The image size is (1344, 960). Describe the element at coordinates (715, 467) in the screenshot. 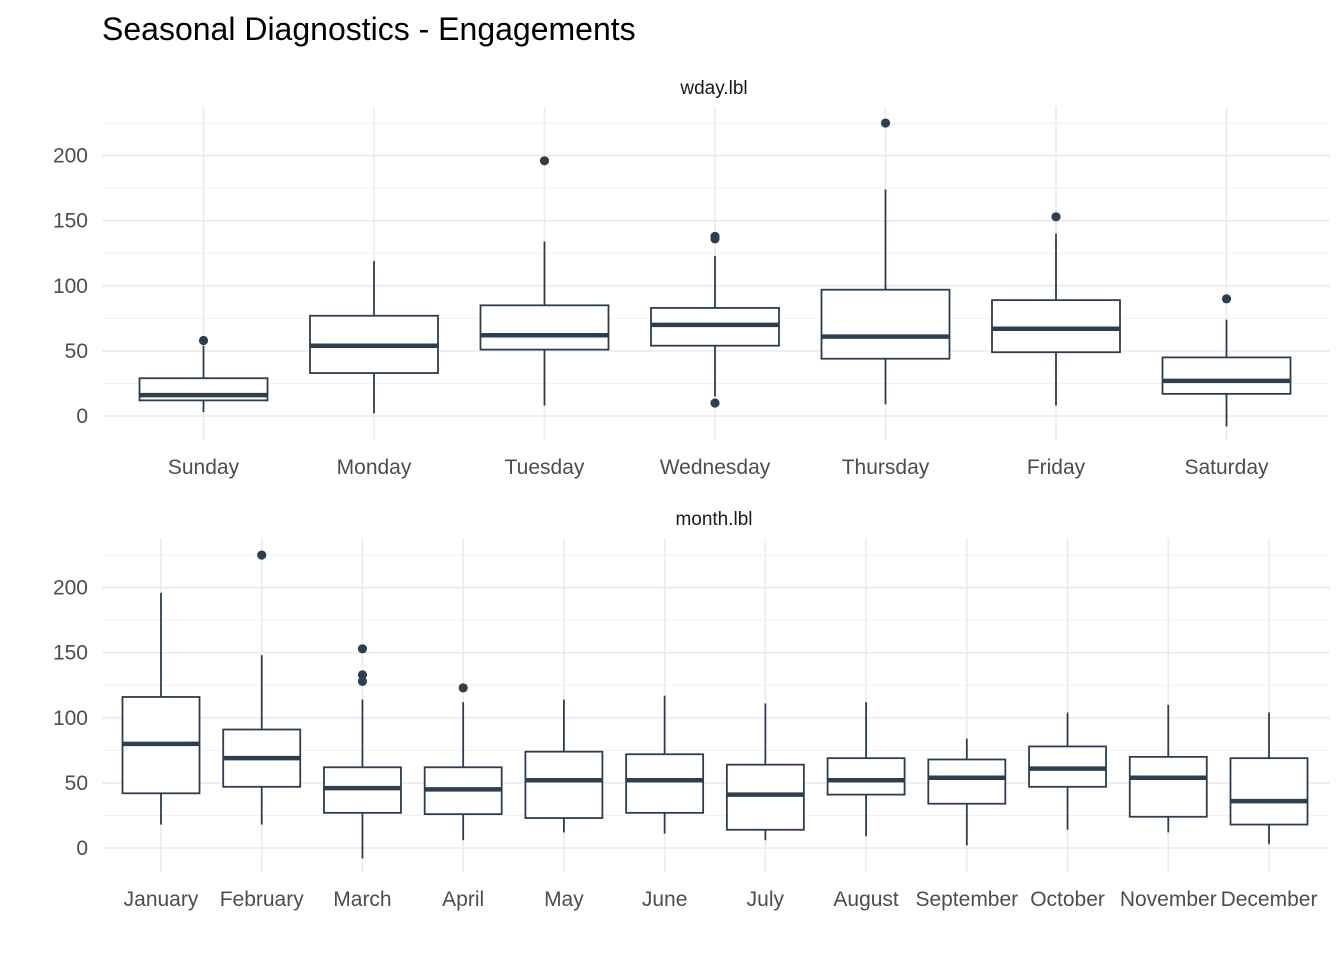

I see `x-tick-label-wednesday: Wednesday` at that location.